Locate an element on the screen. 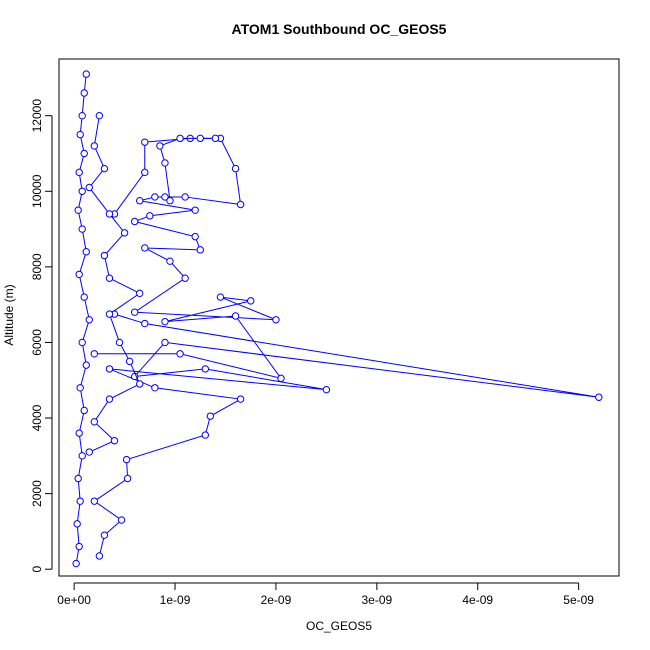  y-tick-label: 8000 is located at coordinates (37, 266).